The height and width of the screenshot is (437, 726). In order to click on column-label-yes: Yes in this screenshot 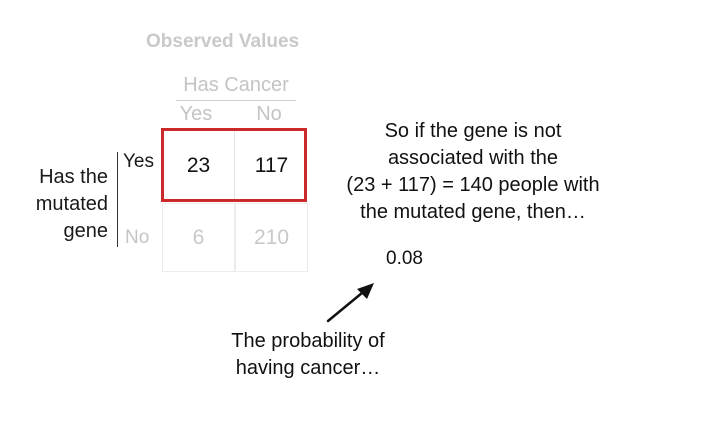, I will do `click(196, 114)`.